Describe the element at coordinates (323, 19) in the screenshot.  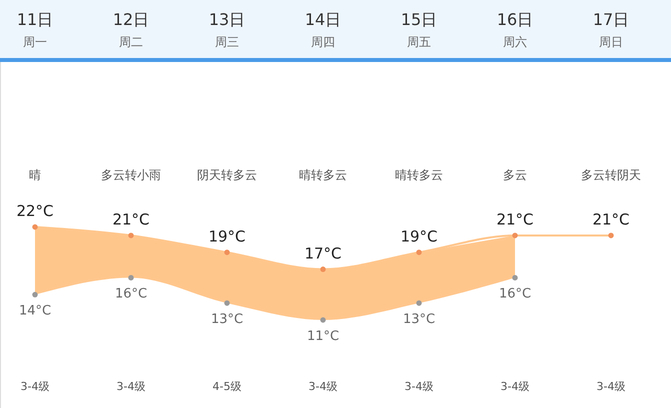
I see `x-tick-label: 14日` at that location.